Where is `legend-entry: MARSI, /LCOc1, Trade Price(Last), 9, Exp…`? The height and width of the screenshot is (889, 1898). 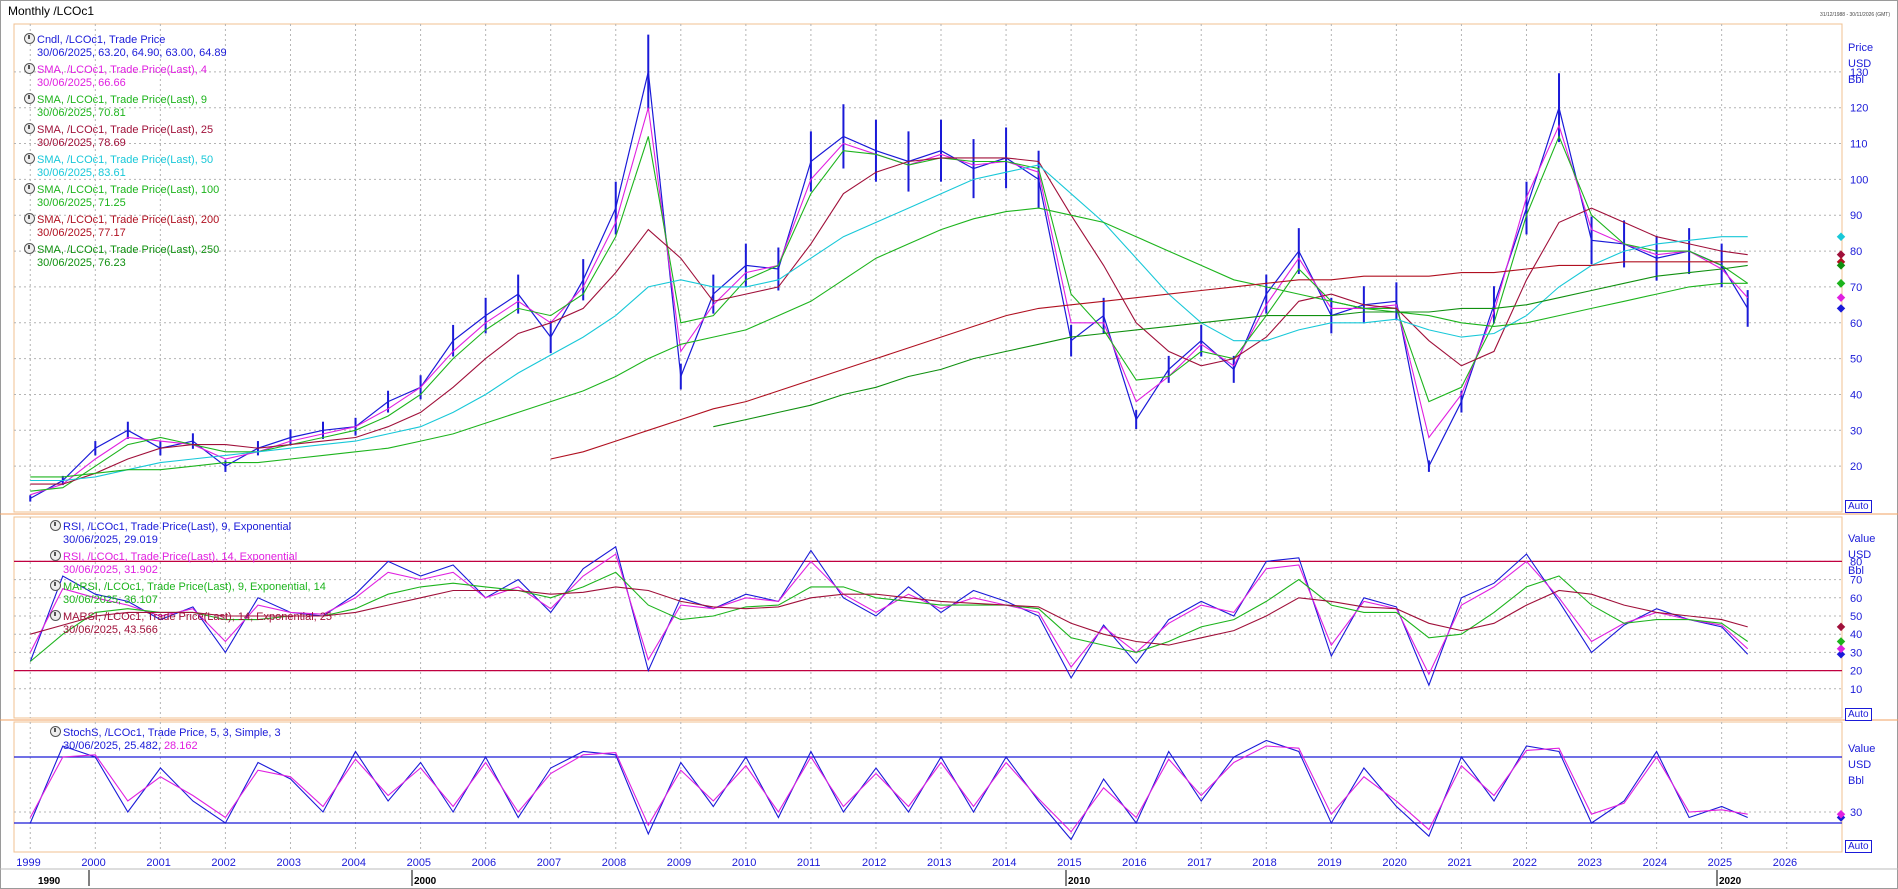
legend-entry: MARSI, /LCOc1, Trade Price(Last), 9, Exp… is located at coordinates (188, 587).